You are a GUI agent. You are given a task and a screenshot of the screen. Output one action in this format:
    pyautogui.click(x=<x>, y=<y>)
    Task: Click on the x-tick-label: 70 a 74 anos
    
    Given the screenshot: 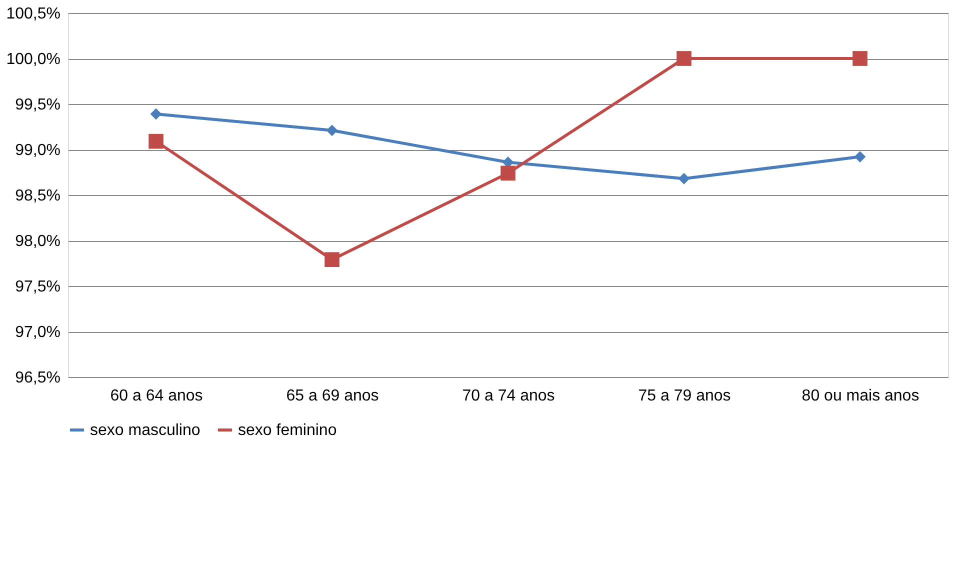 What is the action you would take?
    pyautogui.click(x=508, y=396)
    